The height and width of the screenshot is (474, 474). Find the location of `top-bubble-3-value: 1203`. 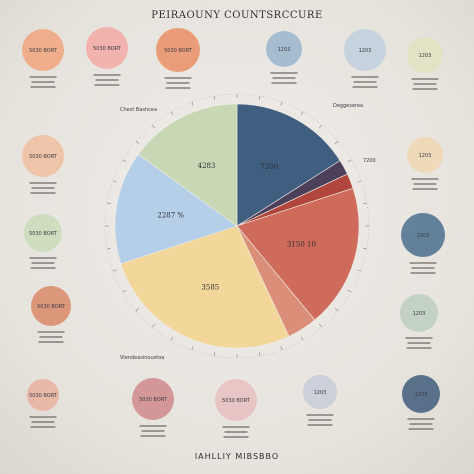

top-bubble-3-value: 1203 is located at coordinates (284, 50).